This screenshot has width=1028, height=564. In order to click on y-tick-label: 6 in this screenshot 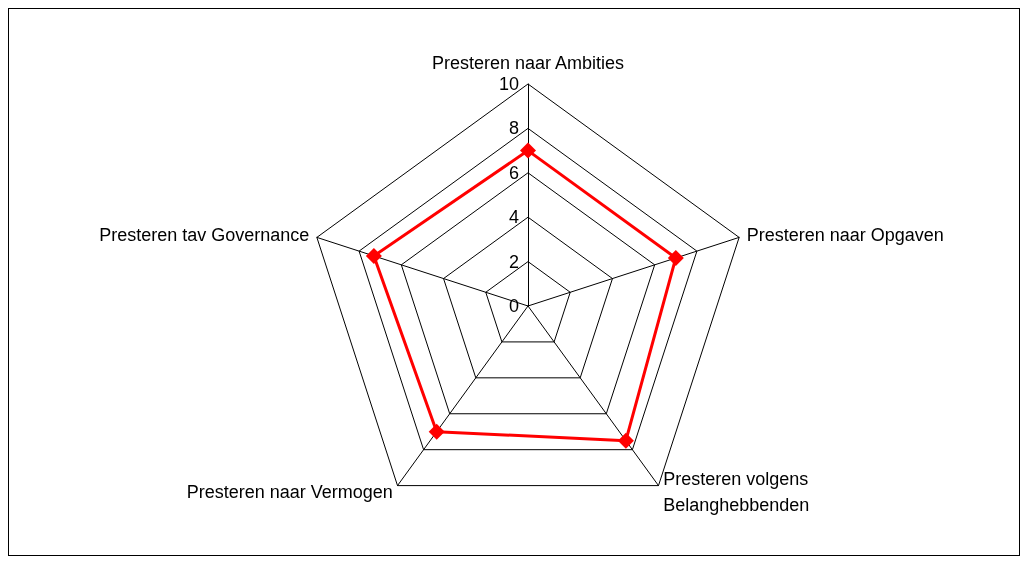, I will do `click(513, 172)`.